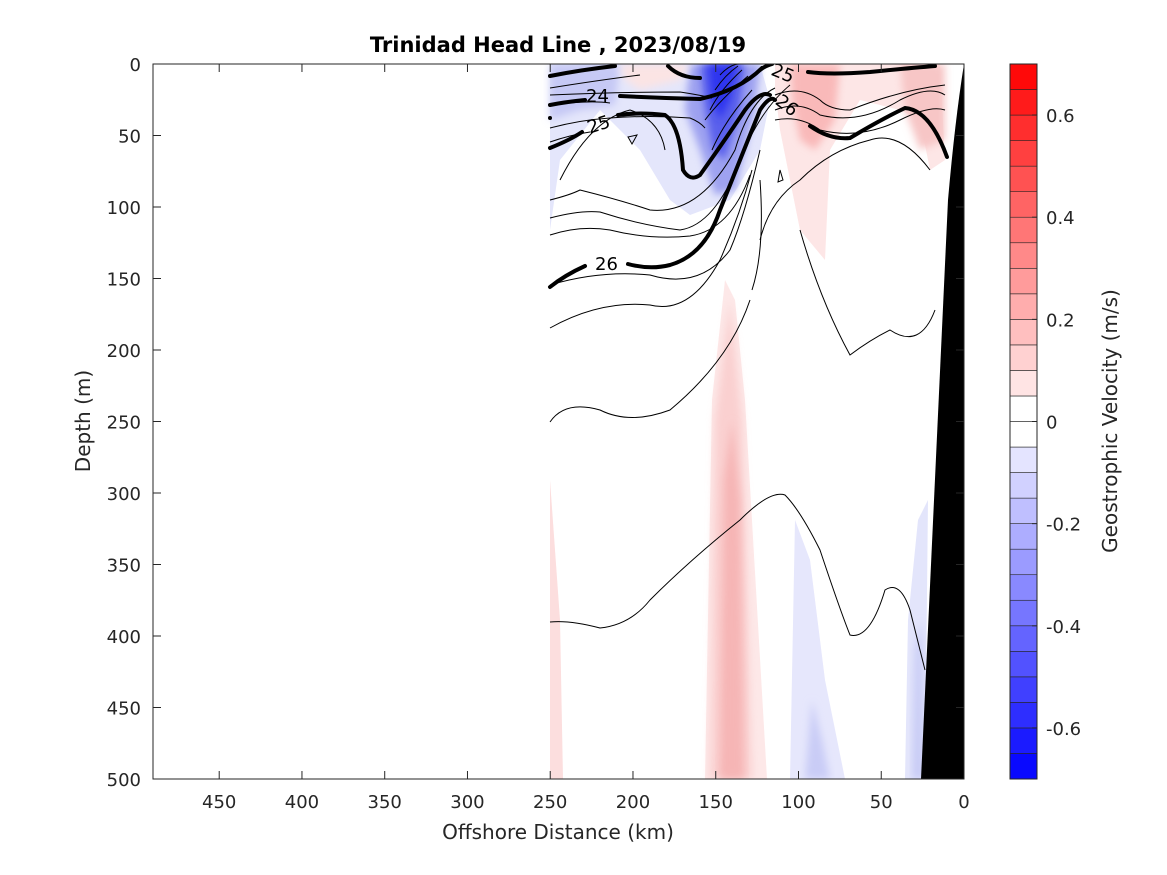 Image resolution: width=1167 pixels, height=875 pixels. Describe the element at coordinates (124, 709) in the screenshot. I see `y-tick-label: 450` at that location.